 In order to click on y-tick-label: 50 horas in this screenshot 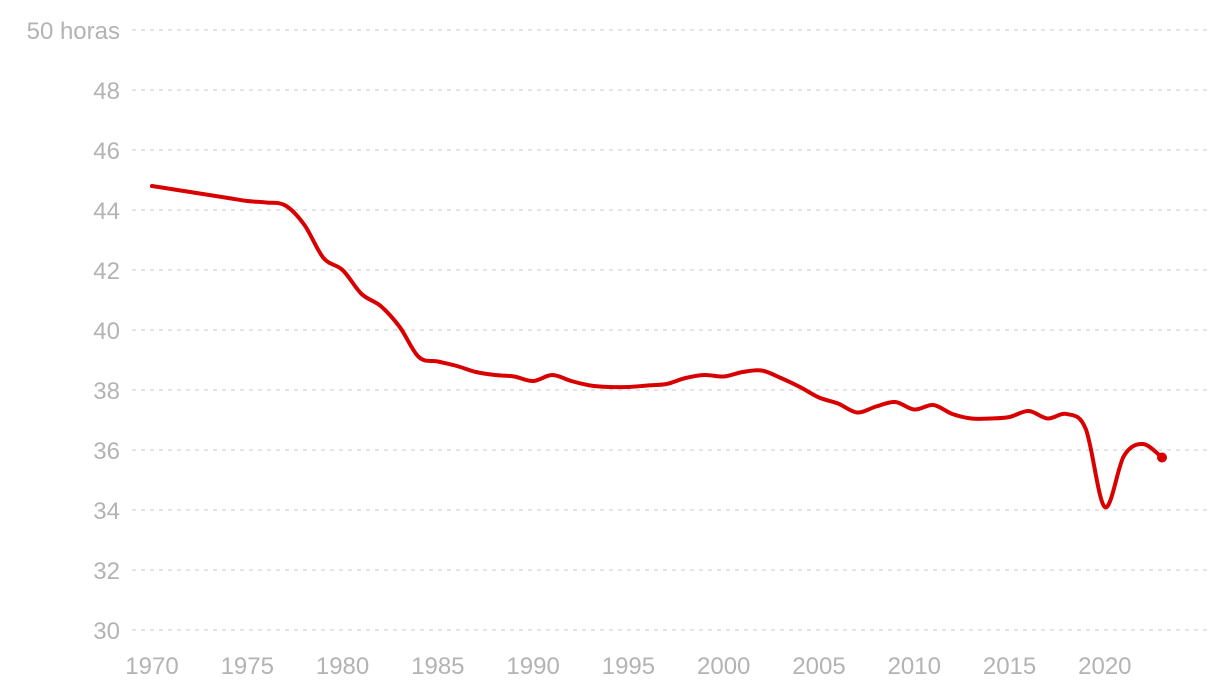, I will do `click(73, 31)`.